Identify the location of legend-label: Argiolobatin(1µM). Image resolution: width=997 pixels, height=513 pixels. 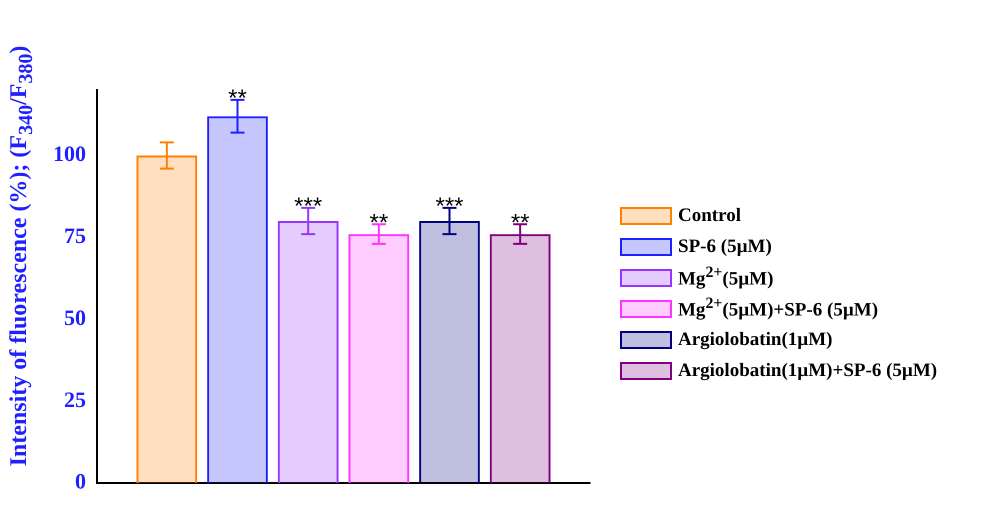
(755, 339).